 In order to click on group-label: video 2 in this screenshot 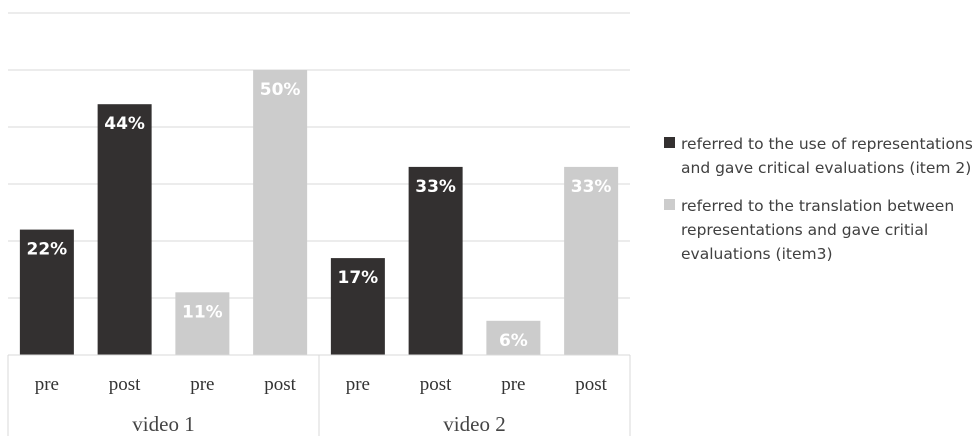, I will do `click(474, 424)`.